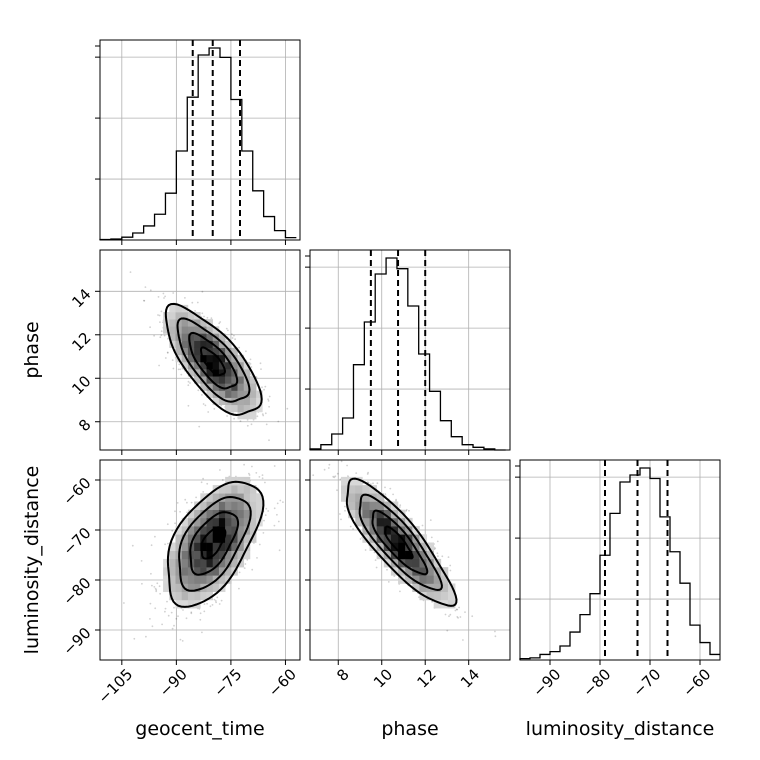 The width and height of the screenshot is (760, 760). What do you see at coordinates (198, 144) in the screenshot?
I see `histogram-geocent_time` at bounding box center [198, 144].